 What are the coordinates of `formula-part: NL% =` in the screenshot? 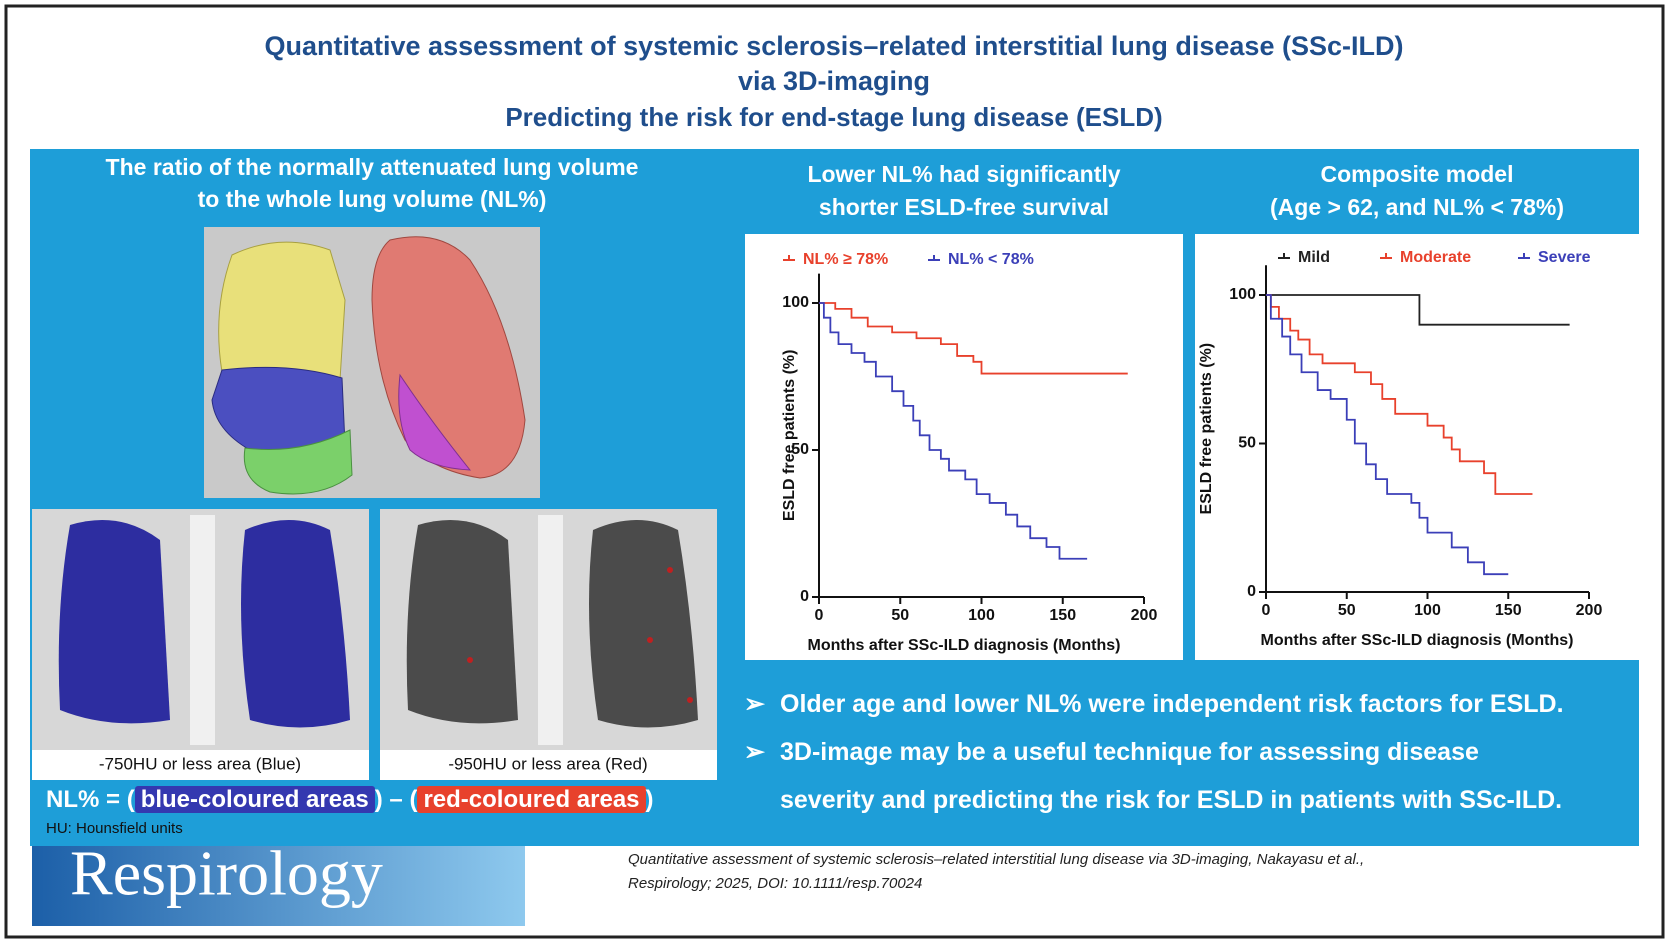 It's located at (86, 799).